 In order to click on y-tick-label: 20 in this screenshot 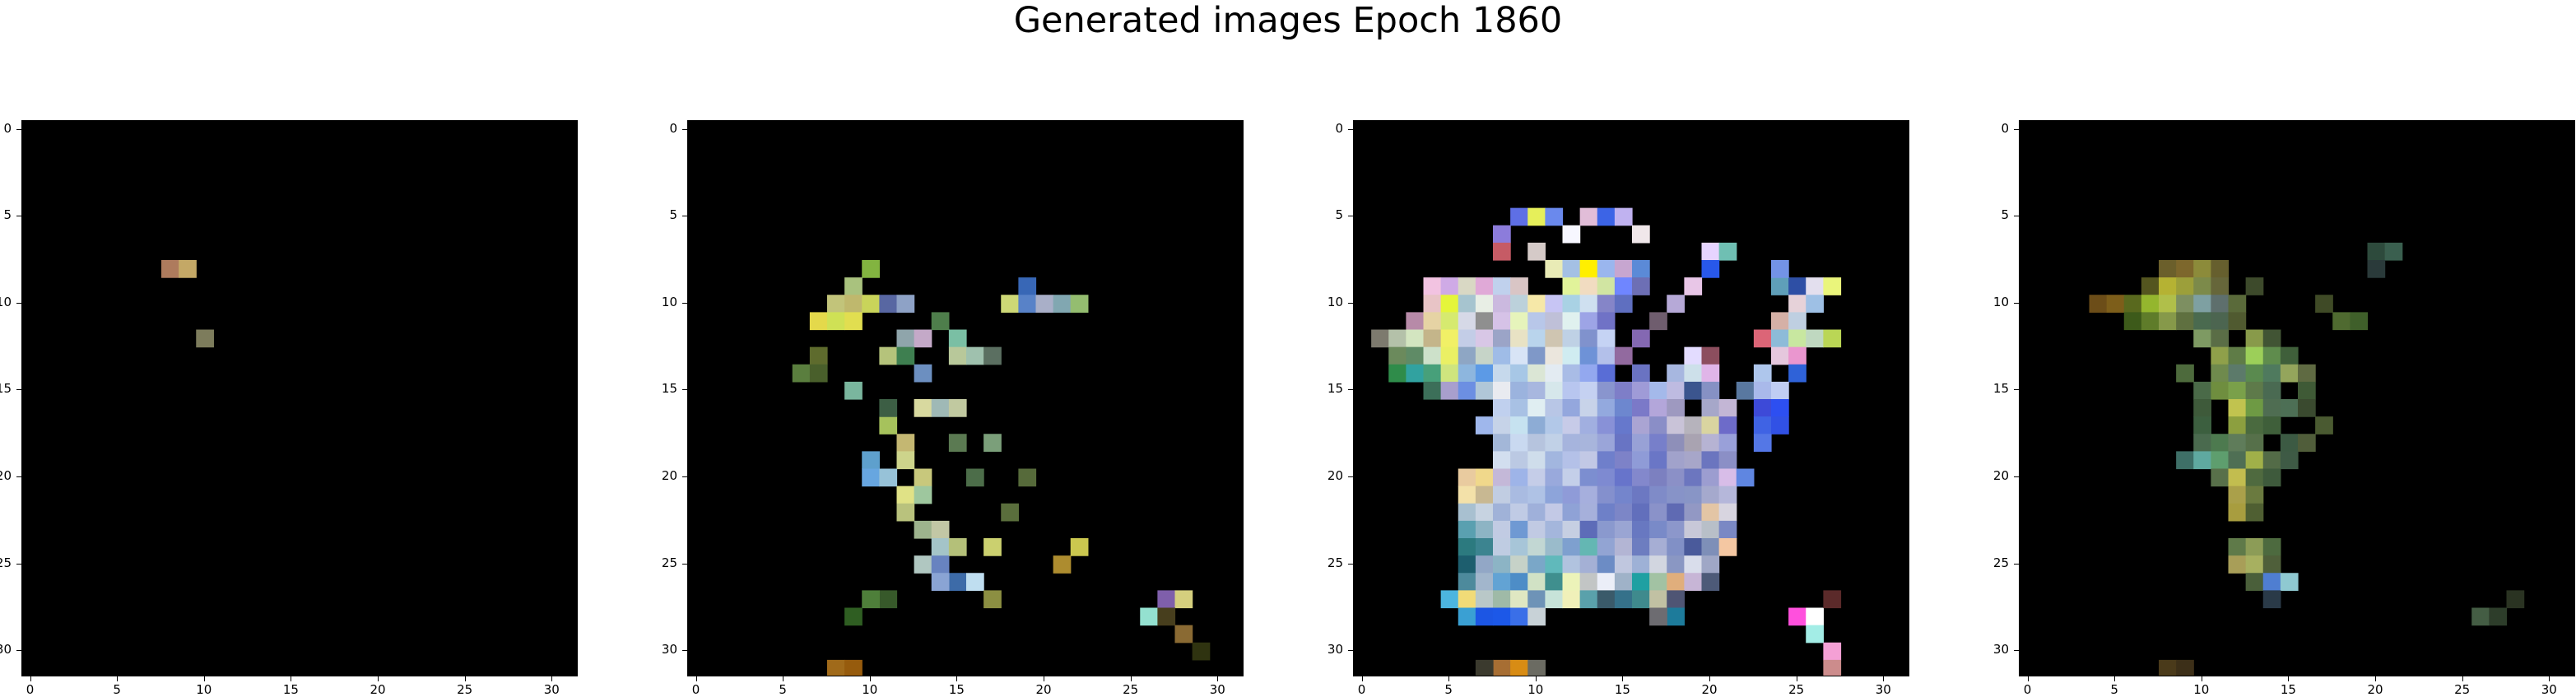, I will do `click(1335, 476)`.